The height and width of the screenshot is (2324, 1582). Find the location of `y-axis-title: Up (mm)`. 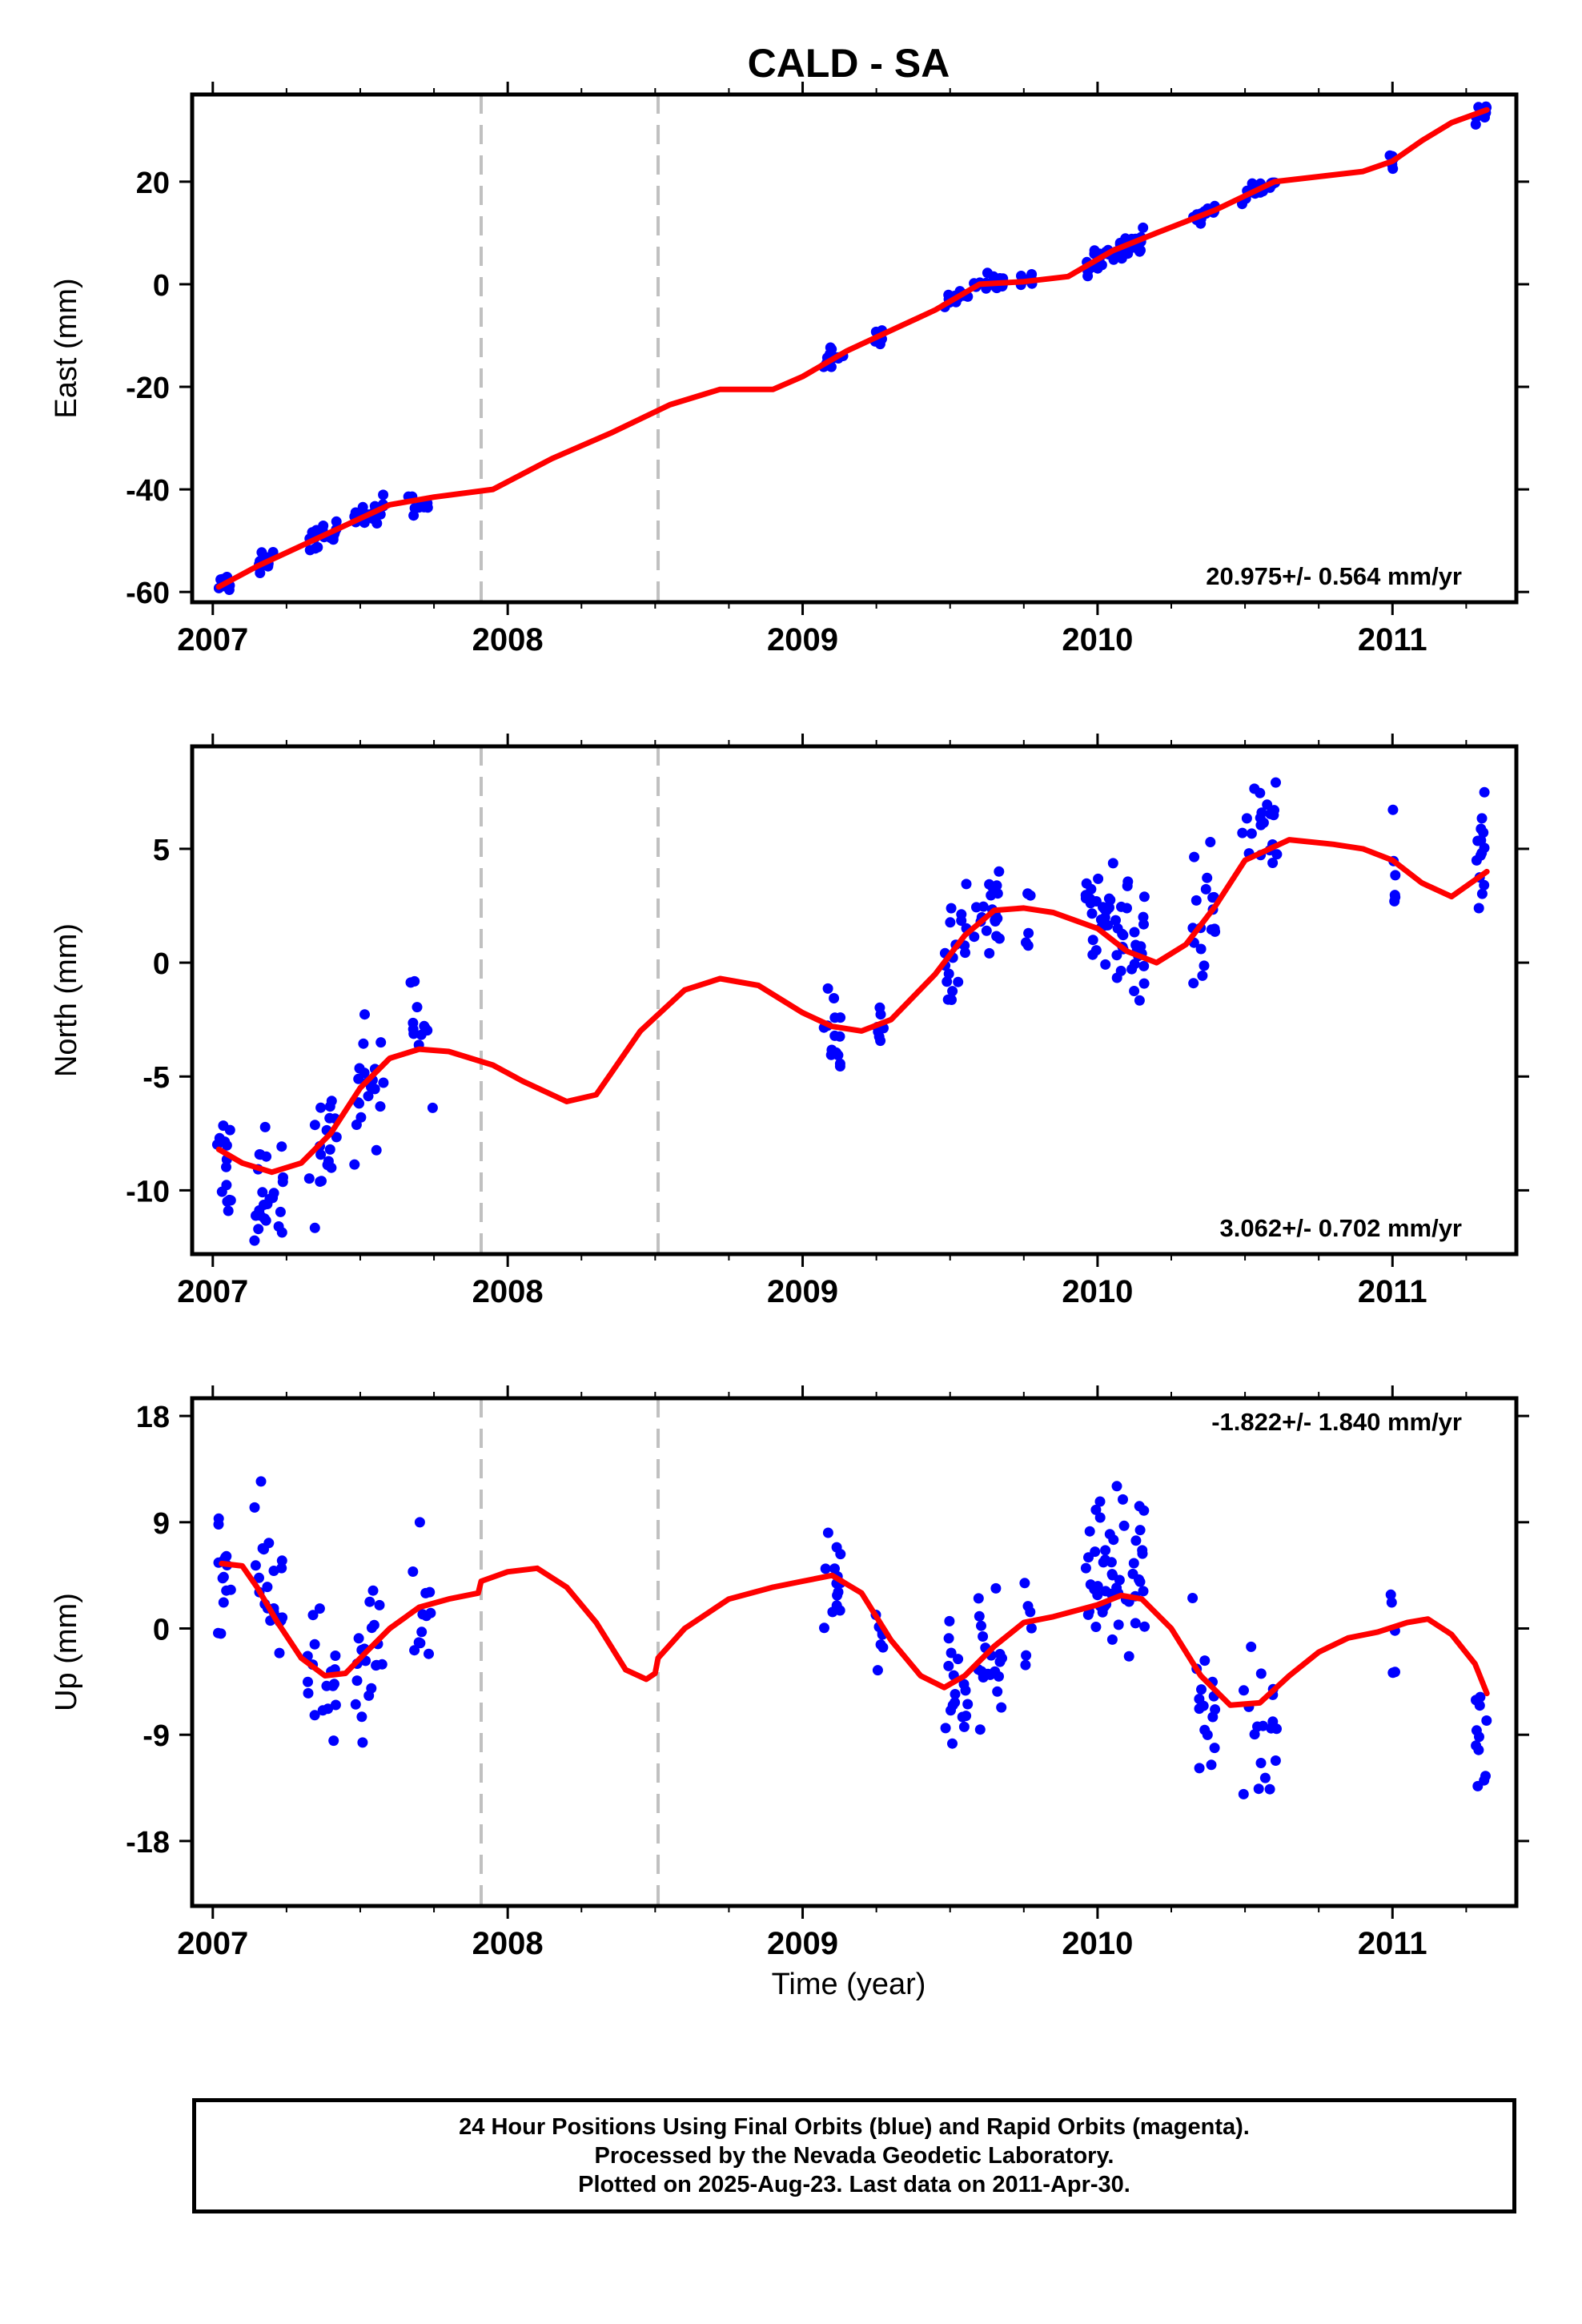

y-axis-title: Up (mm) is located at coordinates (66, 1652).